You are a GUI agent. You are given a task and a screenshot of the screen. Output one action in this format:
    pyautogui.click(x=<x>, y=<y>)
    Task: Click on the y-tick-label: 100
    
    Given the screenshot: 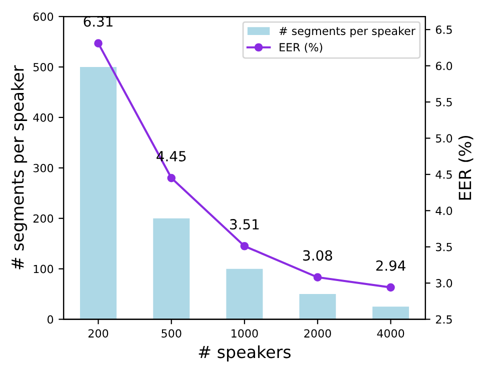 What is the action you would take?
    pyautogui.click(x=44, y=269)
    